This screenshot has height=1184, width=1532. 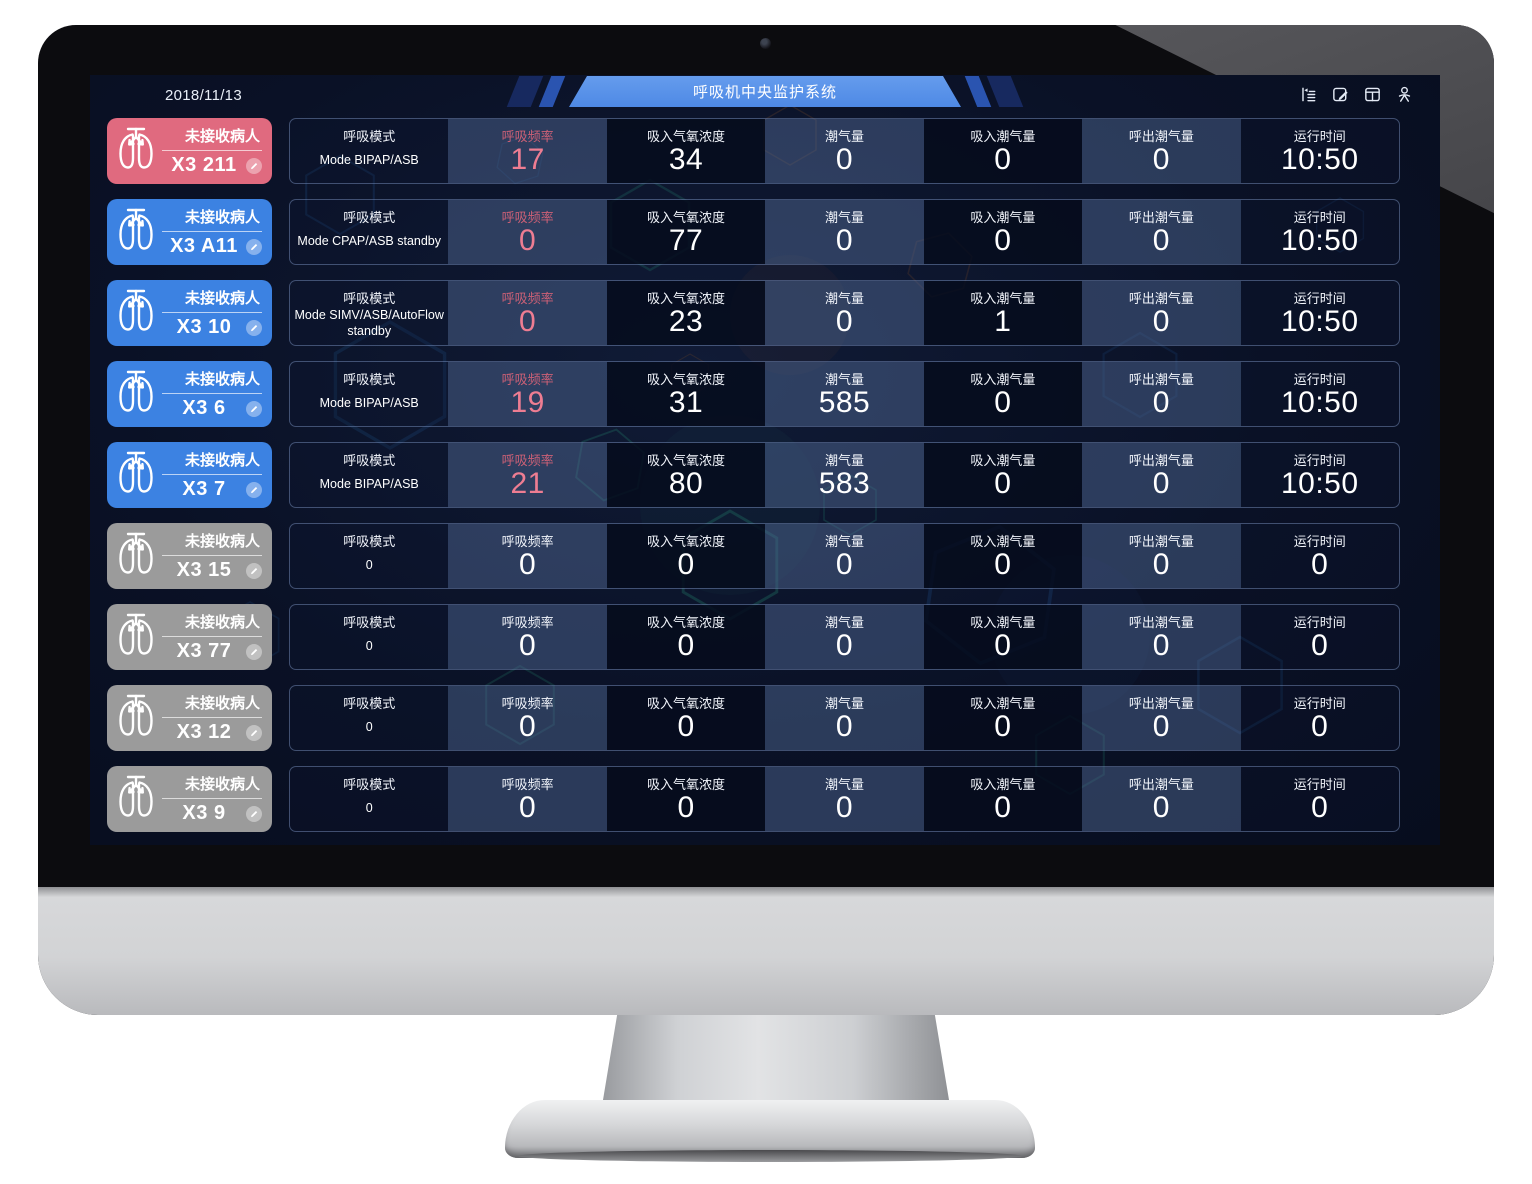 What do you see at coordinates (1372, 94) in the screenshot?
I see `layout-grid-icon` at bounding box center [1372, 94].